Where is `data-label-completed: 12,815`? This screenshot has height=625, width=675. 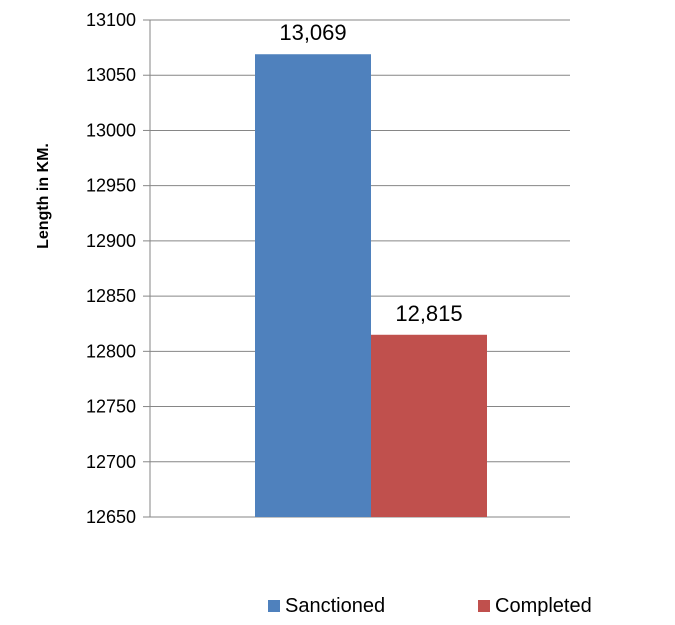
data-label-completed: 12,815 is located at coordinates (428, 313).